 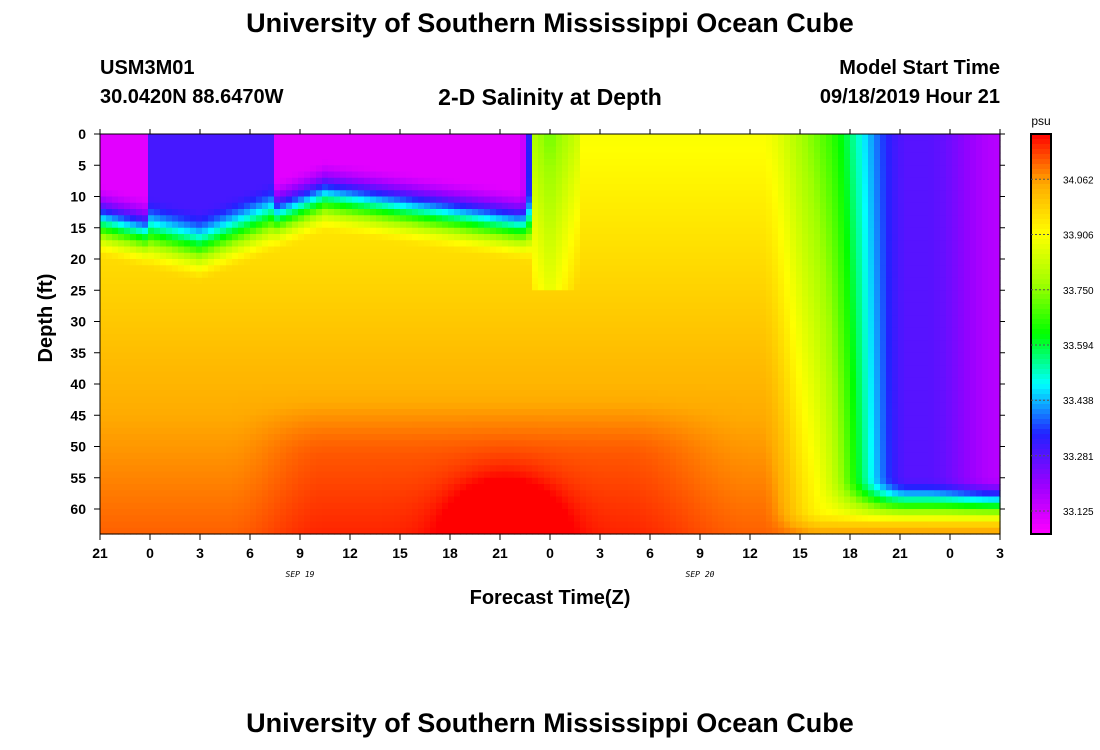 I want to click on station-id: USM3M01, so click(x=147, y=68).